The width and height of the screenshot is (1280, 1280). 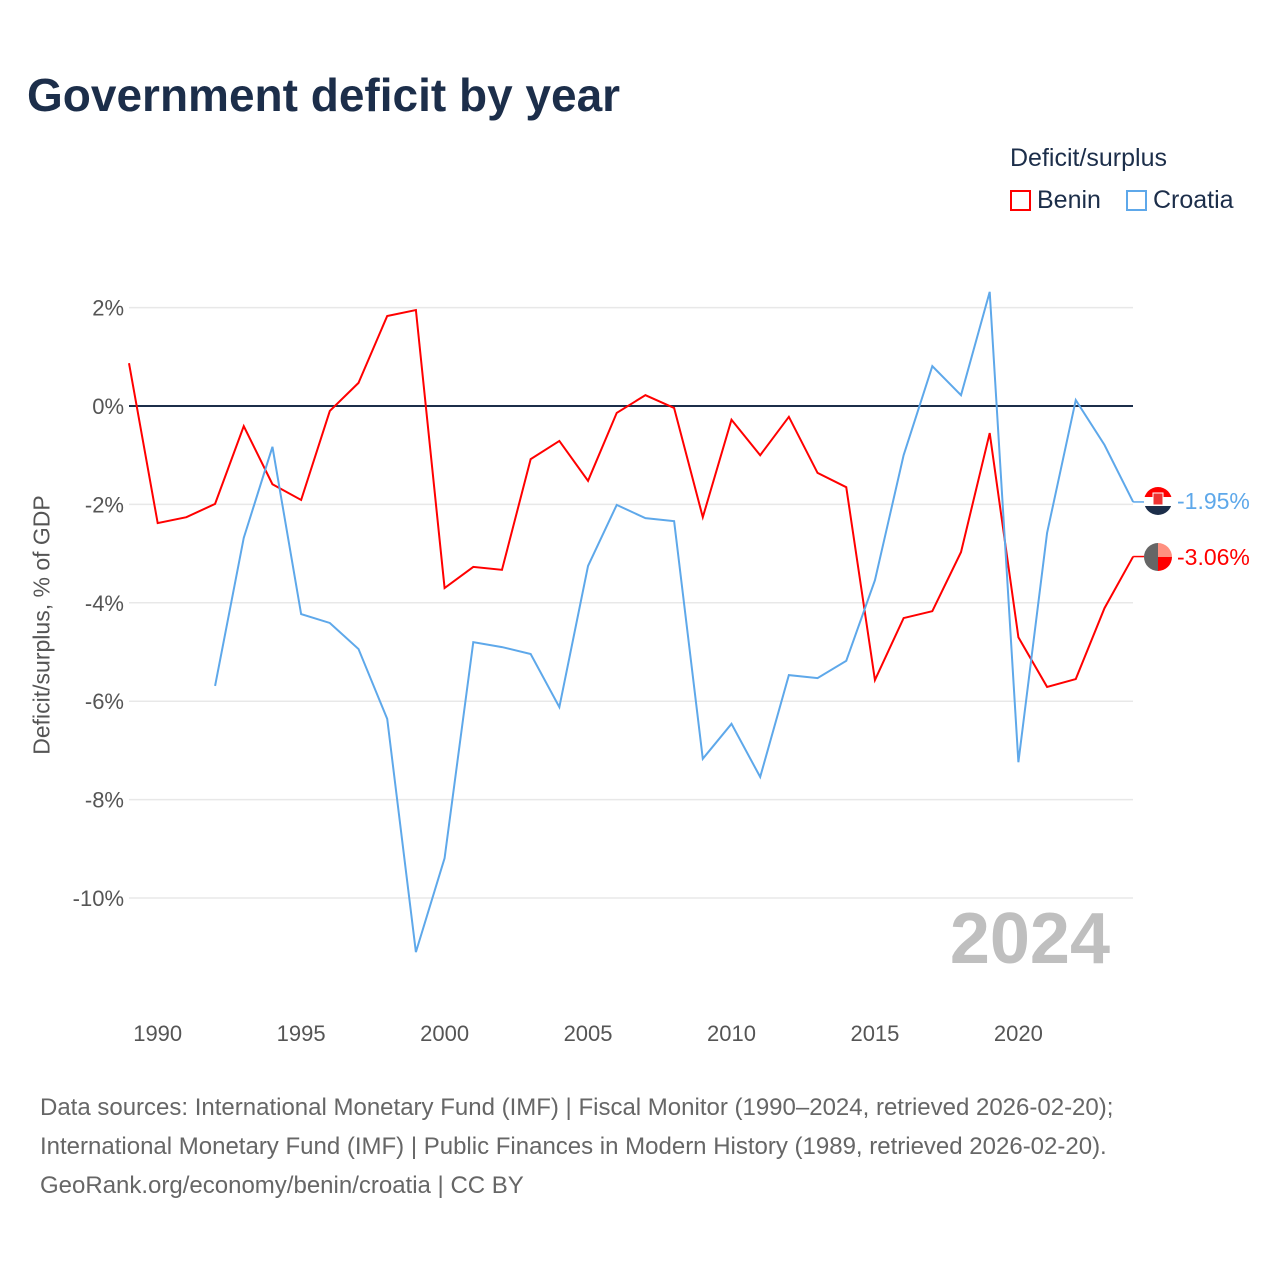 What do you see at coordinates (1088, 158) in the screenshot?
I see `legend-title: Deficit/surplus` at bounding box center [1088, 158].